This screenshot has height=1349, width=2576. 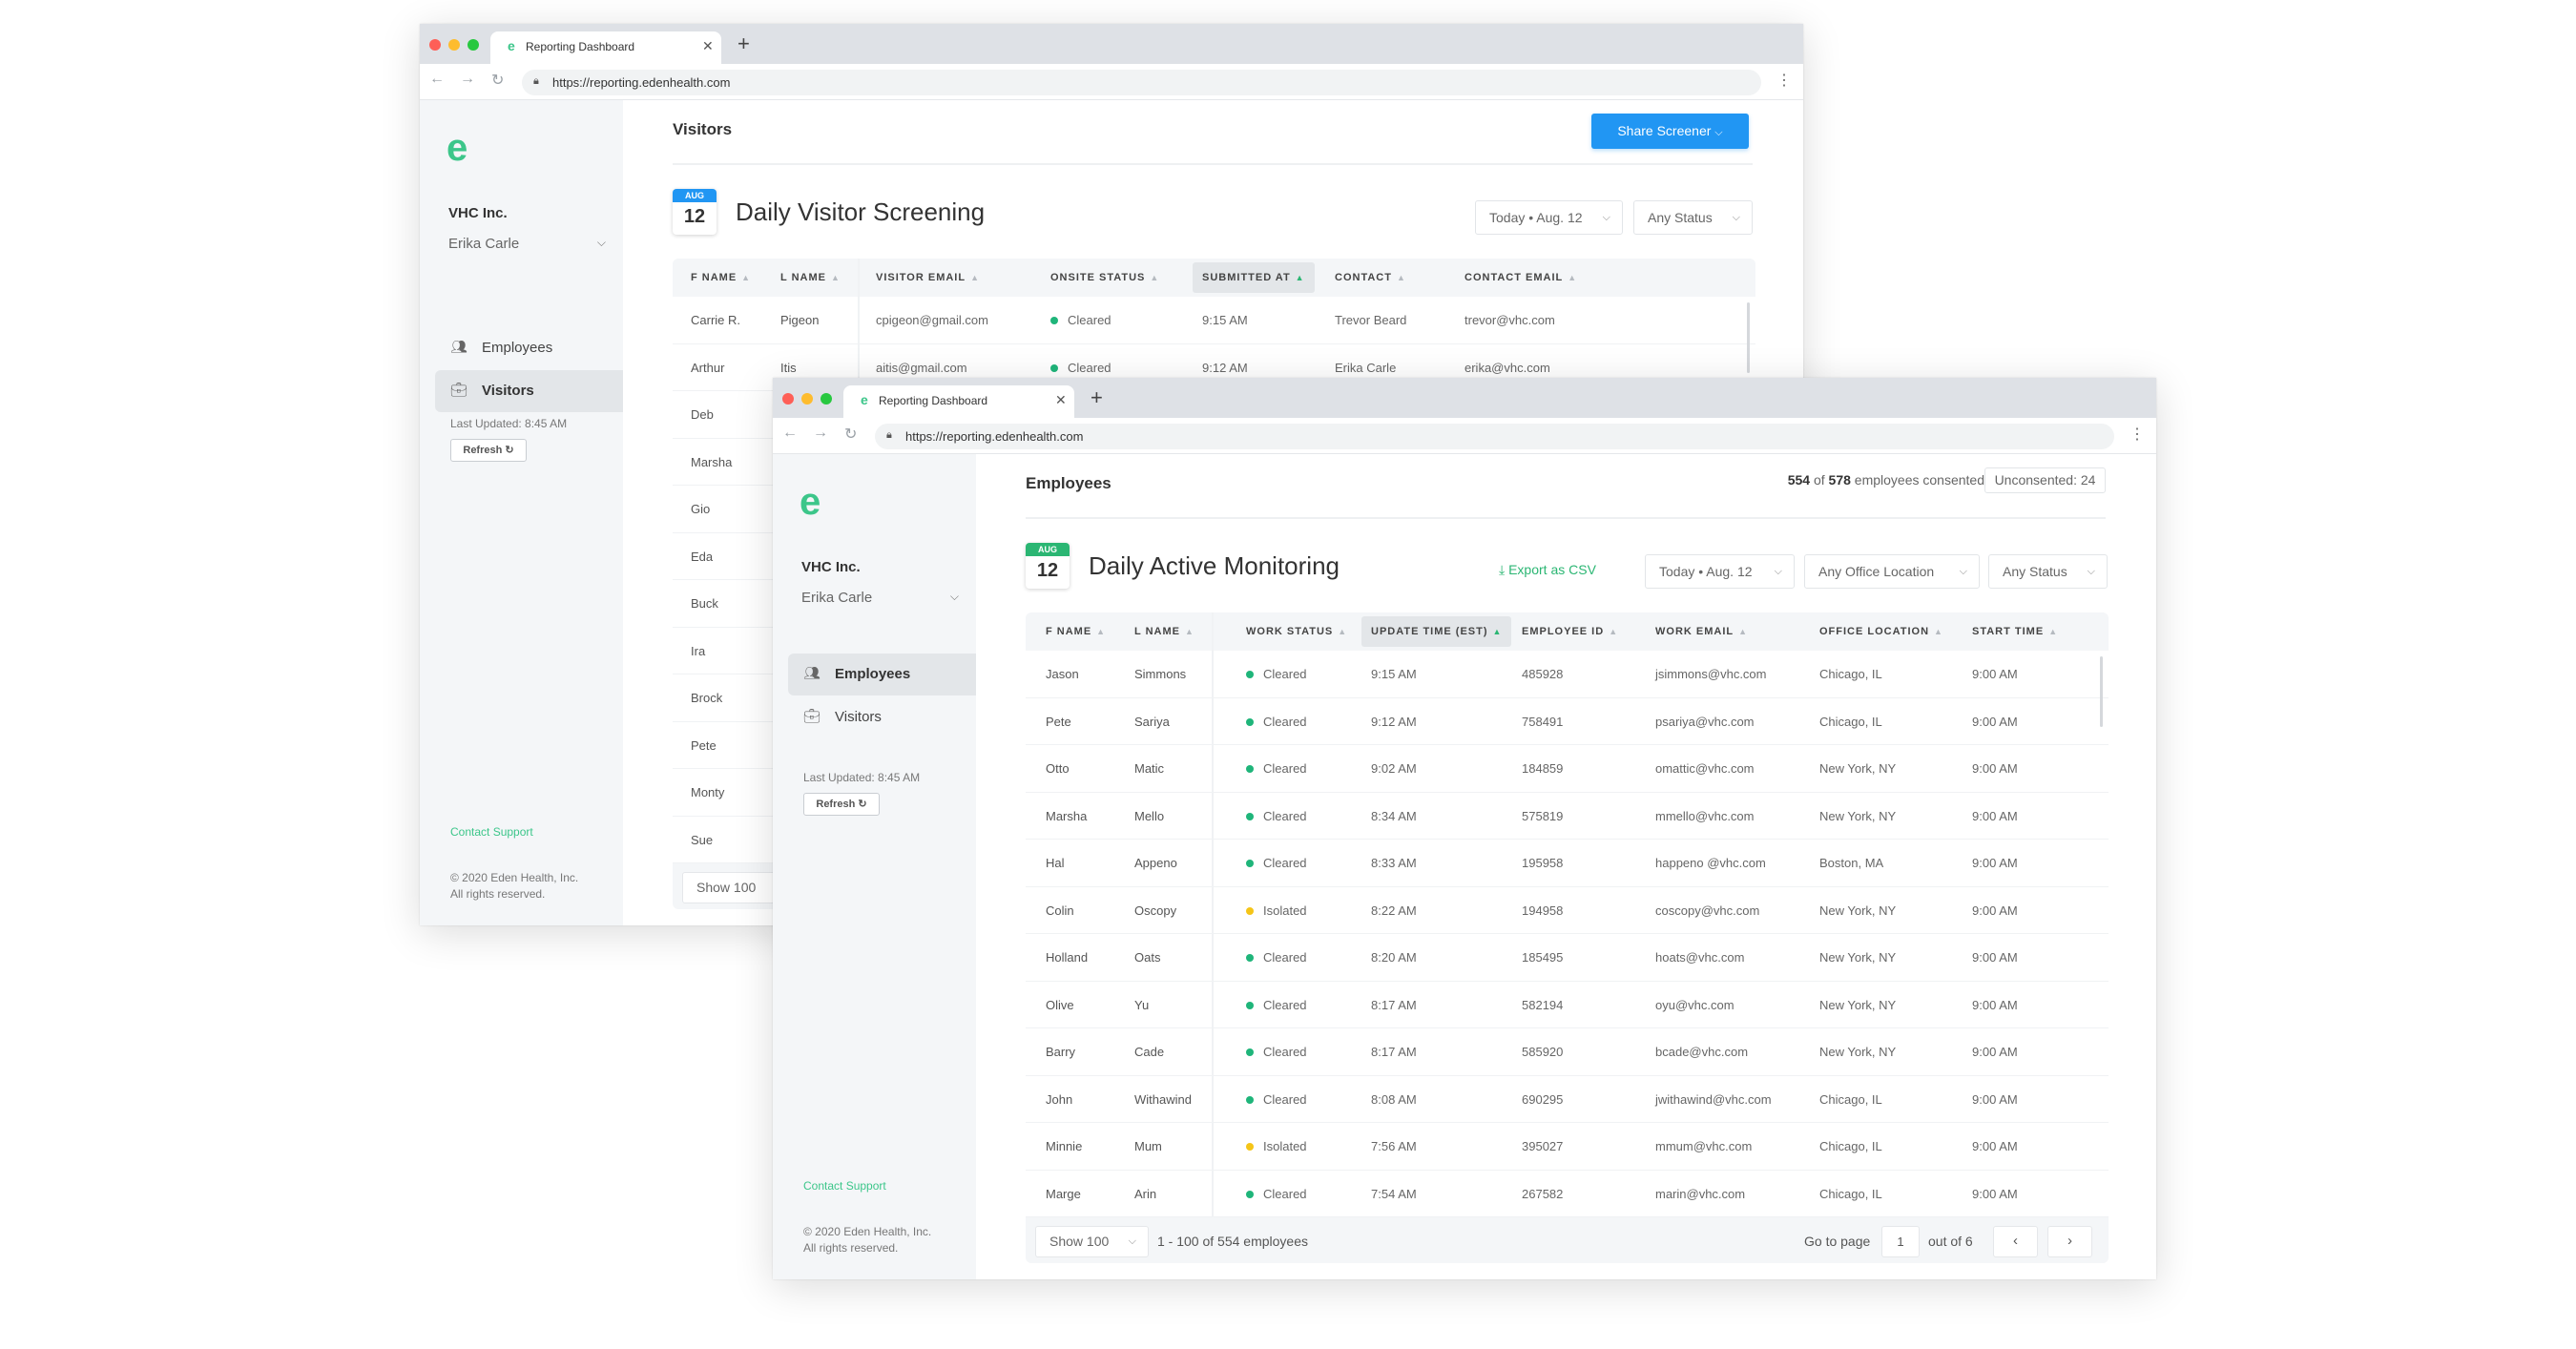 I want to click on table-cell: 185495, so click(x=1542, y=958).